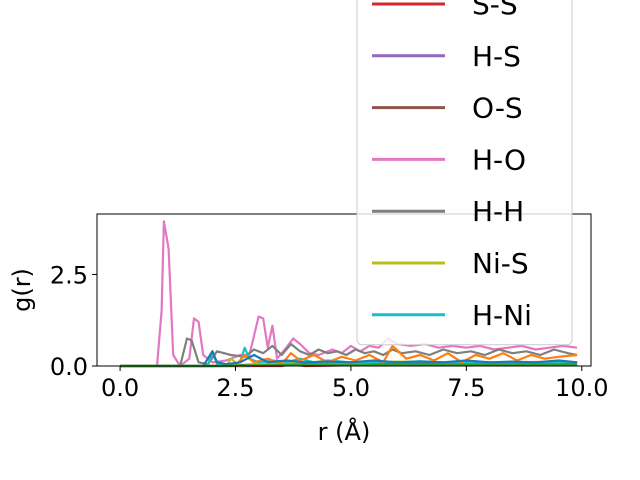  Describe the element at coordinates (73, 321) in the screenshot. I see `y-axis: 0.0 2.5` at that location.